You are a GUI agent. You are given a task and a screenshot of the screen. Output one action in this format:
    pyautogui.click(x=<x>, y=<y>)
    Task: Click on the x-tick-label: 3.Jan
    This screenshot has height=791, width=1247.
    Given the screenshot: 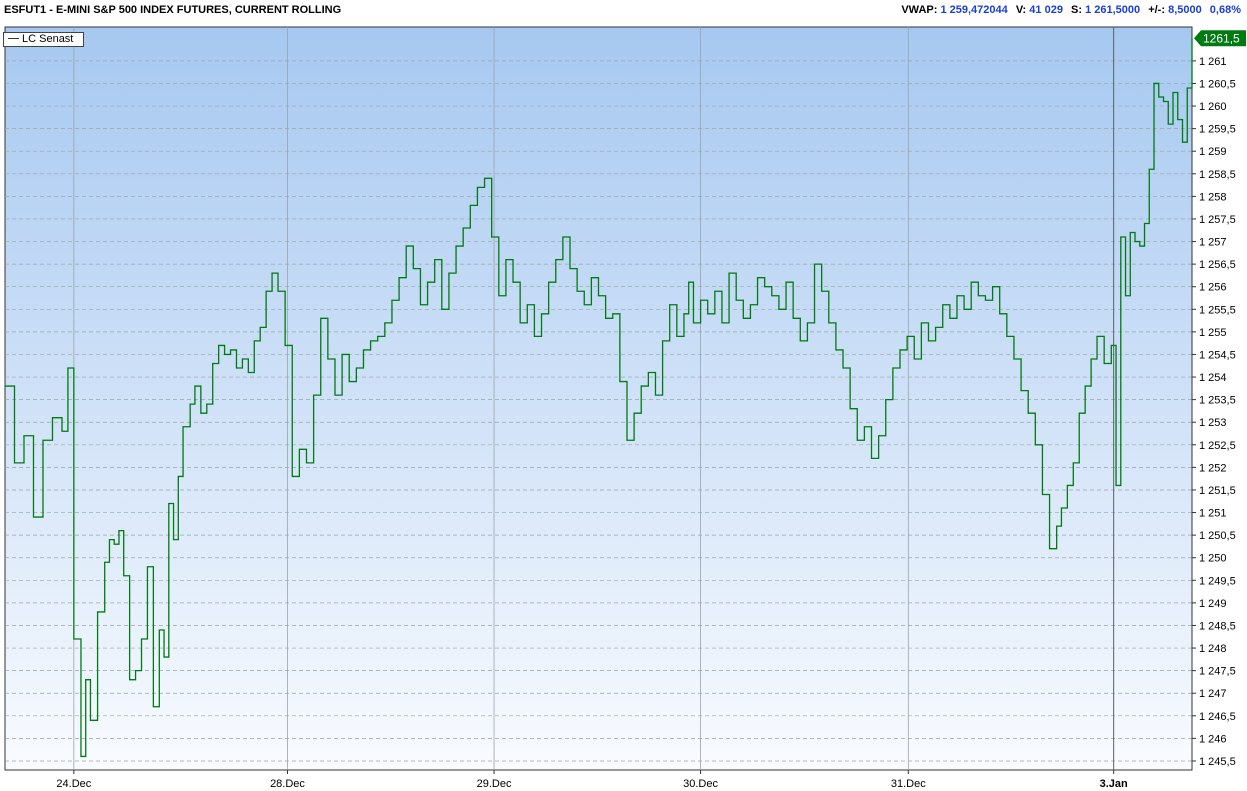 What is the action you would take?
    pyautogui.click(x=1114, y=784)
    